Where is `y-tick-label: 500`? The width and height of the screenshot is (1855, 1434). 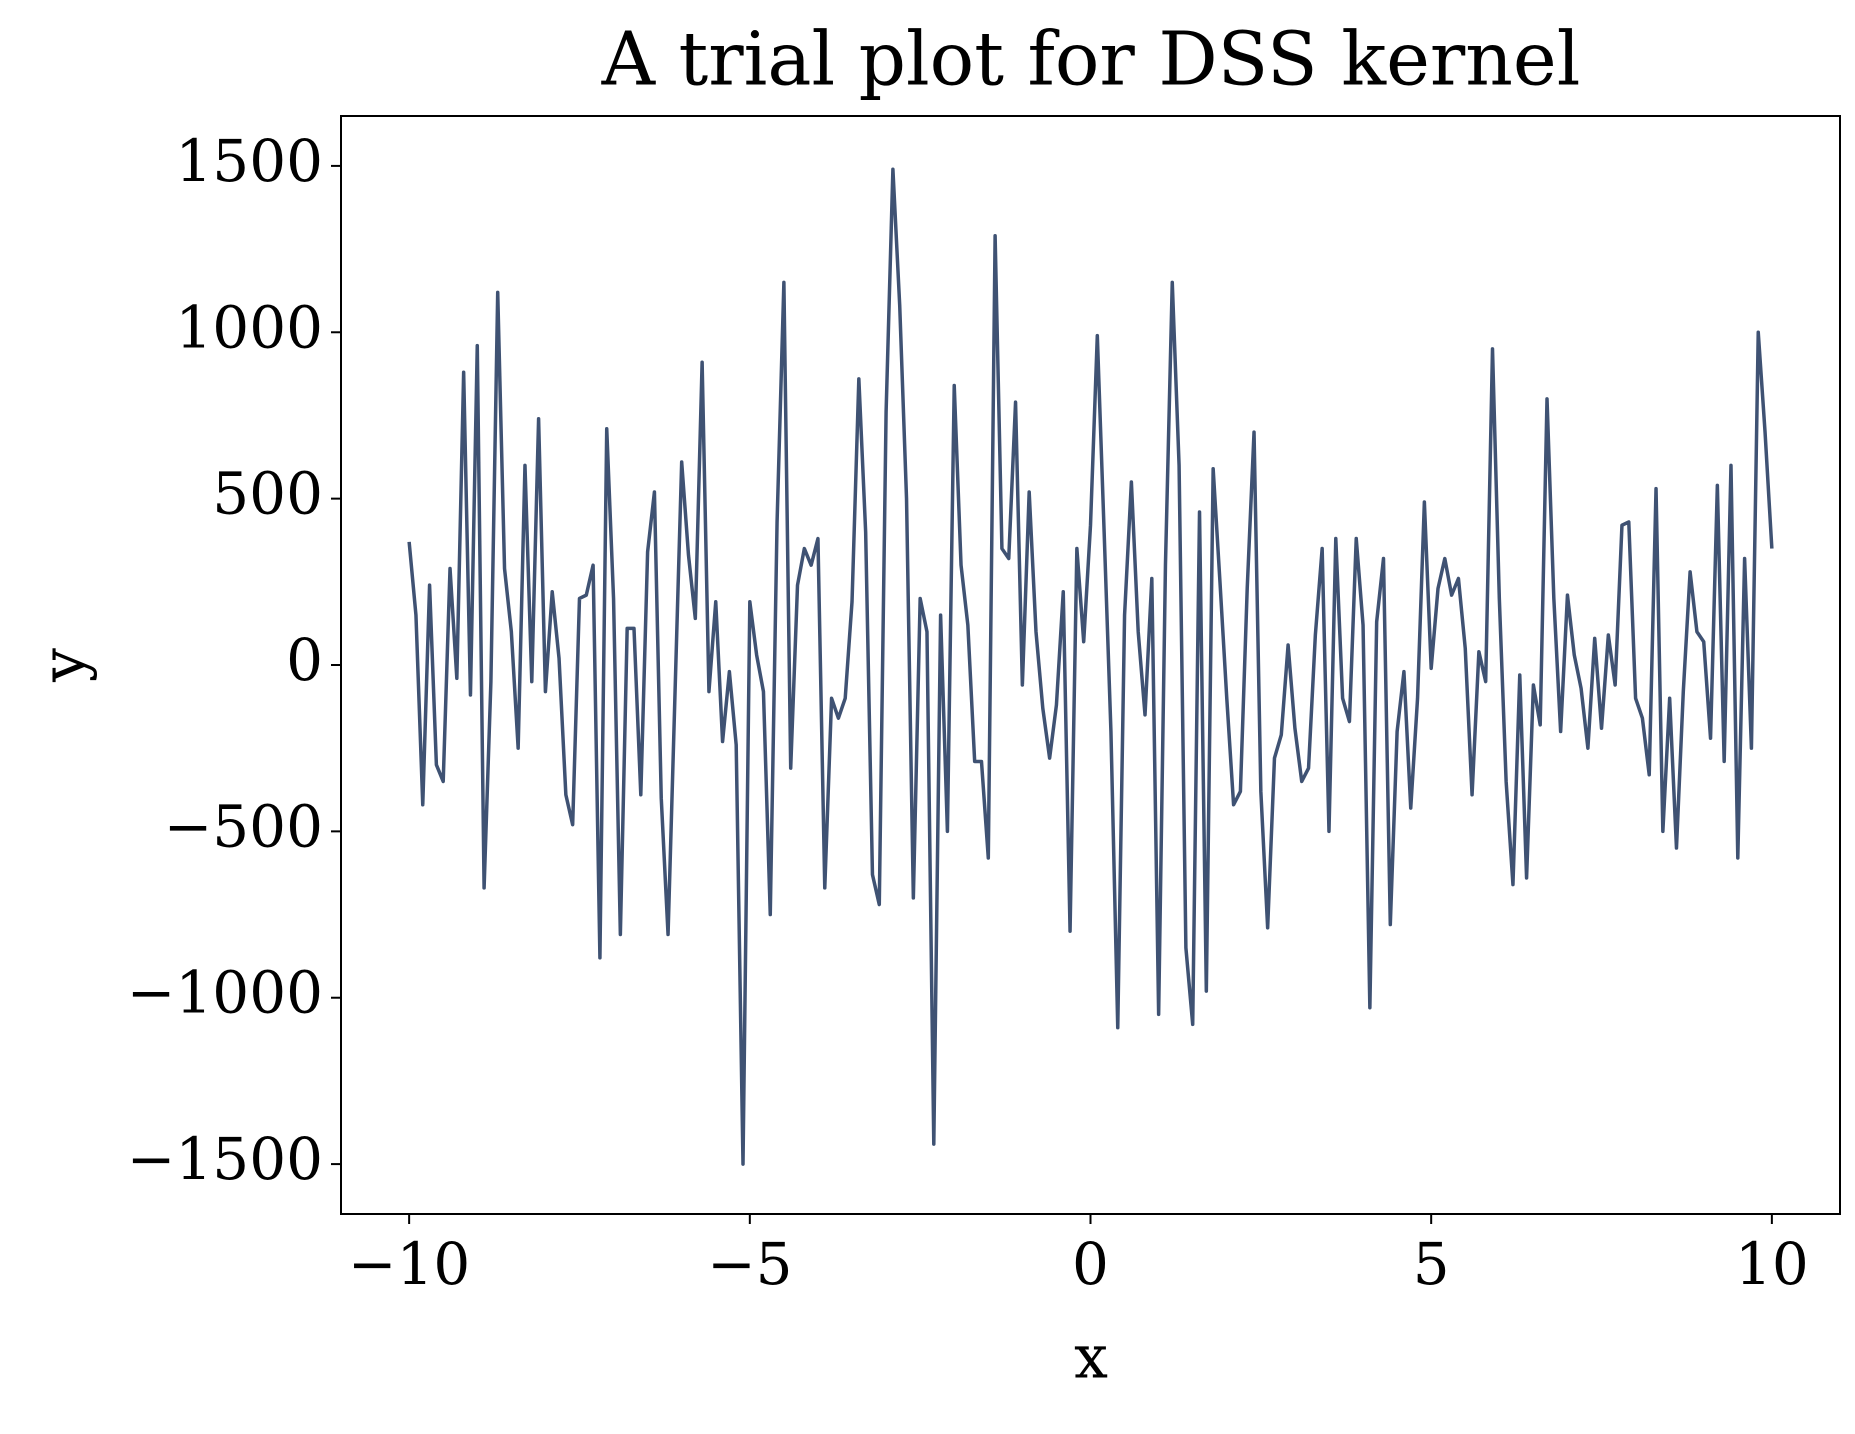 y-tick-label: 500 is located at coordinates (267, 494).